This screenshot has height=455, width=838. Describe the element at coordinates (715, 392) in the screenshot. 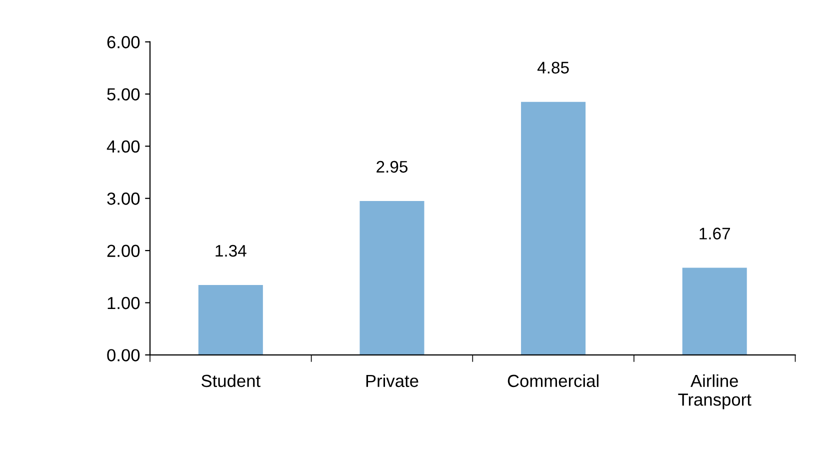

I see `x-tick-label: Airline Transport` at that location.